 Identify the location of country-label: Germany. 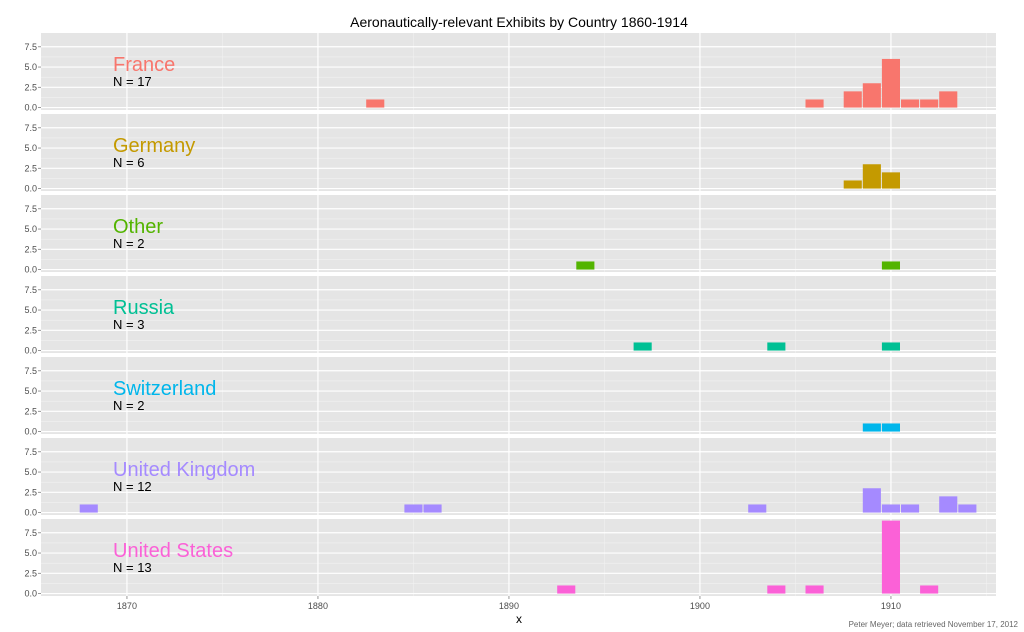
(154, 146).